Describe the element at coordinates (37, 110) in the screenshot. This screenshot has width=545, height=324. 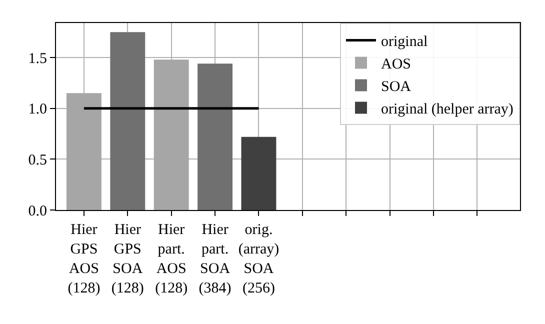
I see `y-tick-label: 1.0` at that location.